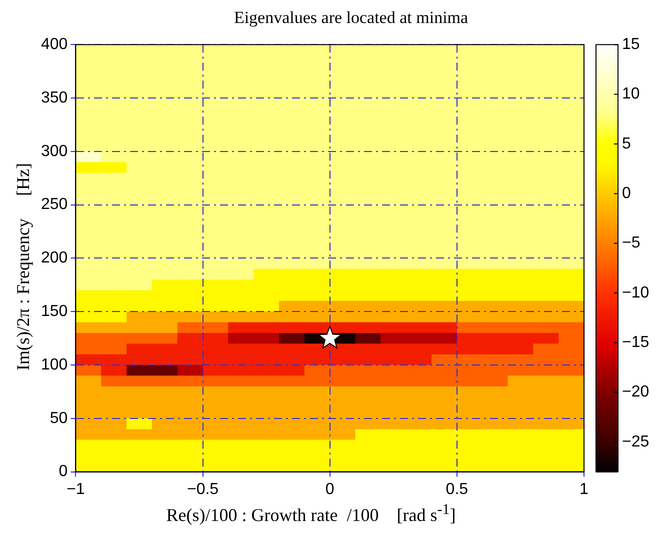 The image size is (662, 560). I want to click on x-tick-label: −1, so click(75, 489).